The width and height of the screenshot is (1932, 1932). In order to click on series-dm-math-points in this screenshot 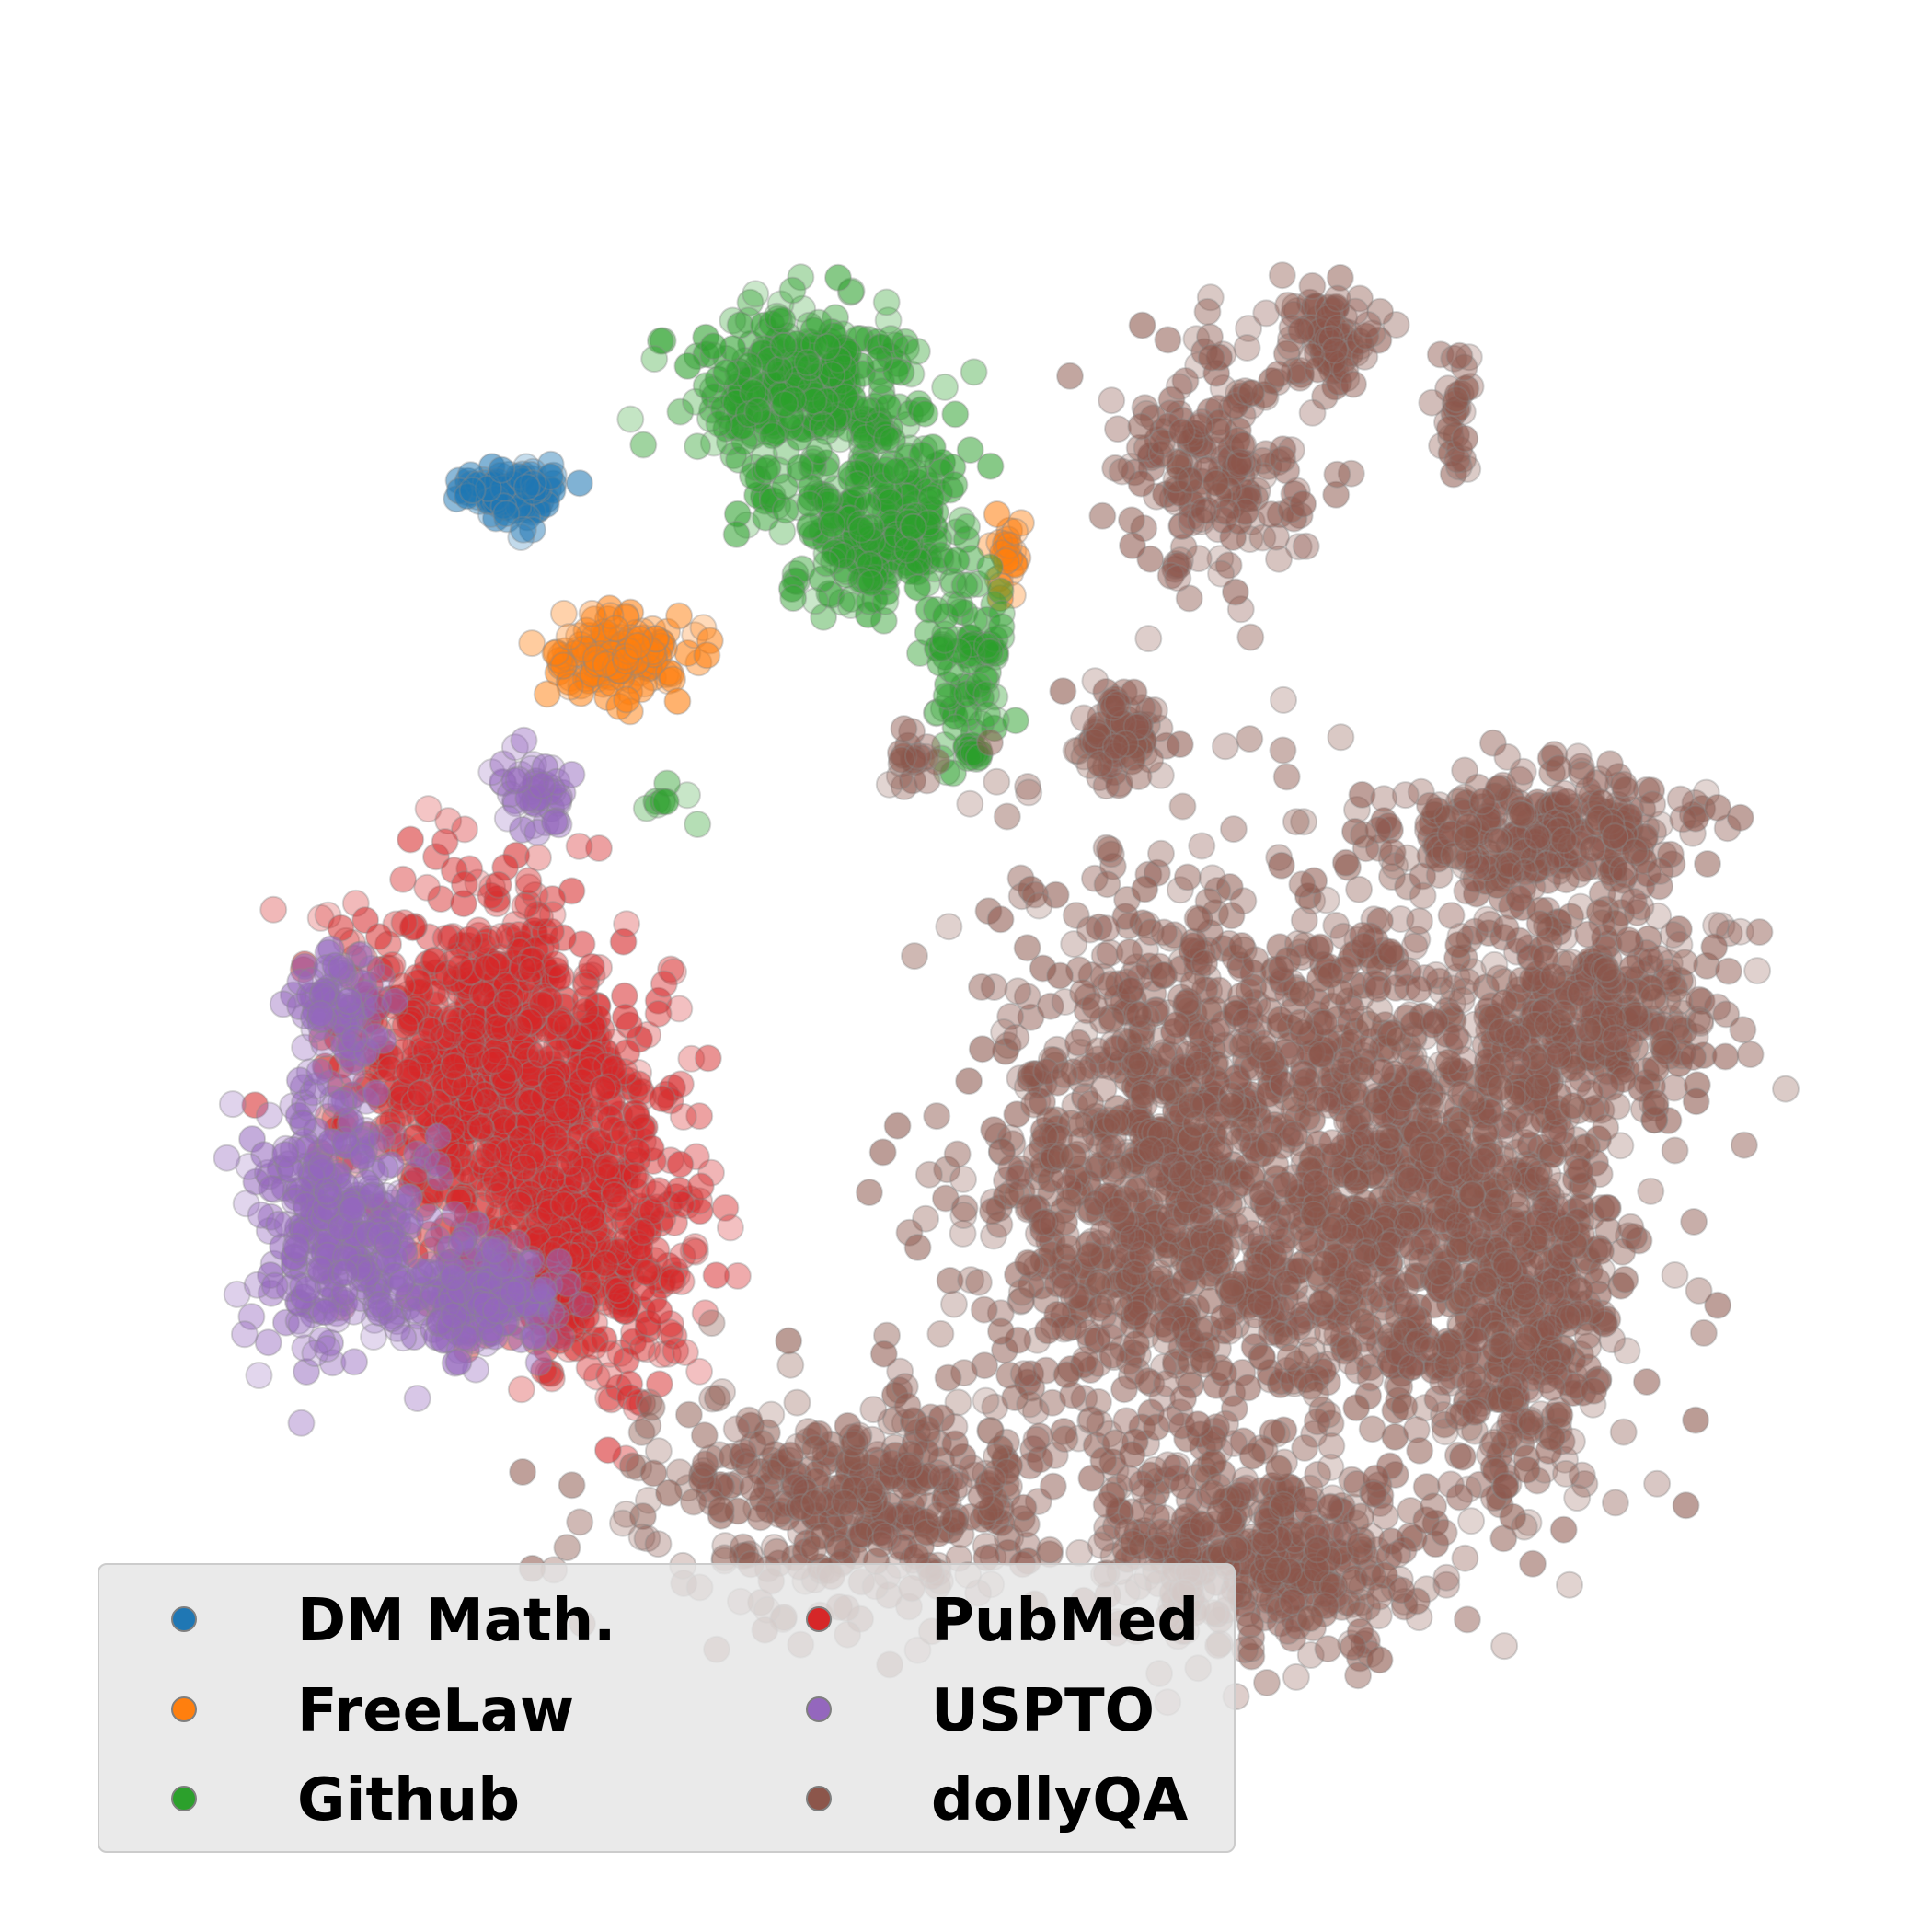, I will do `click(518, 500)`.